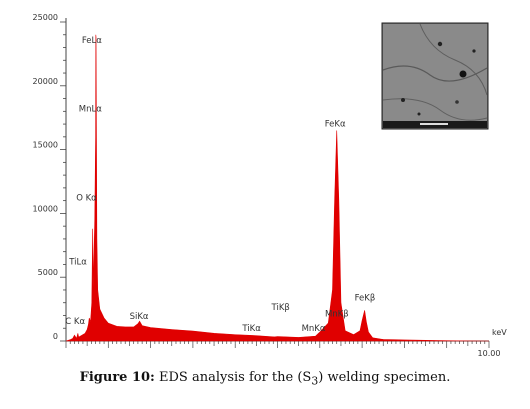  Describe the element at coordinates (48, 272) in the screenshot. I see `y-tick-label: 5000` at that location.